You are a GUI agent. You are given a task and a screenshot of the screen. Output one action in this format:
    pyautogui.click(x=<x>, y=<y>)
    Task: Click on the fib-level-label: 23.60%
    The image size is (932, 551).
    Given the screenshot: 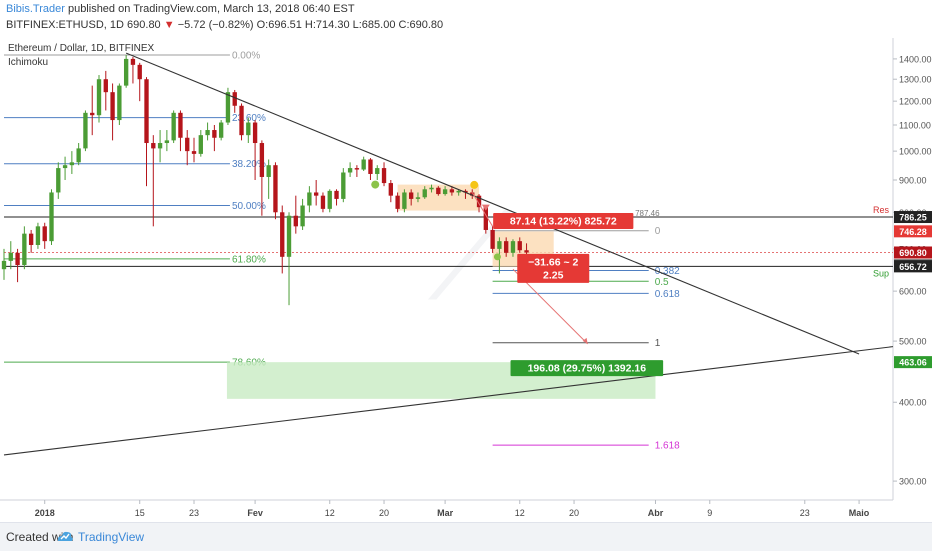 What is the action you would take?
    pyautogui.click(x=249, y=118)
    